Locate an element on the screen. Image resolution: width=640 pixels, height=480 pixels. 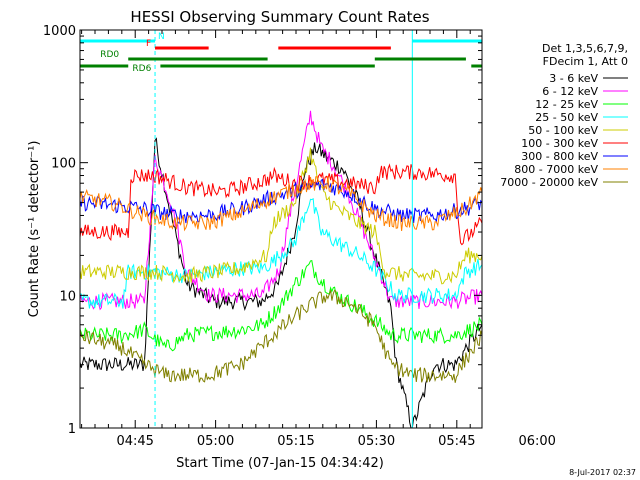
series-line-12-25-kev is located at coordinates (281, 305).